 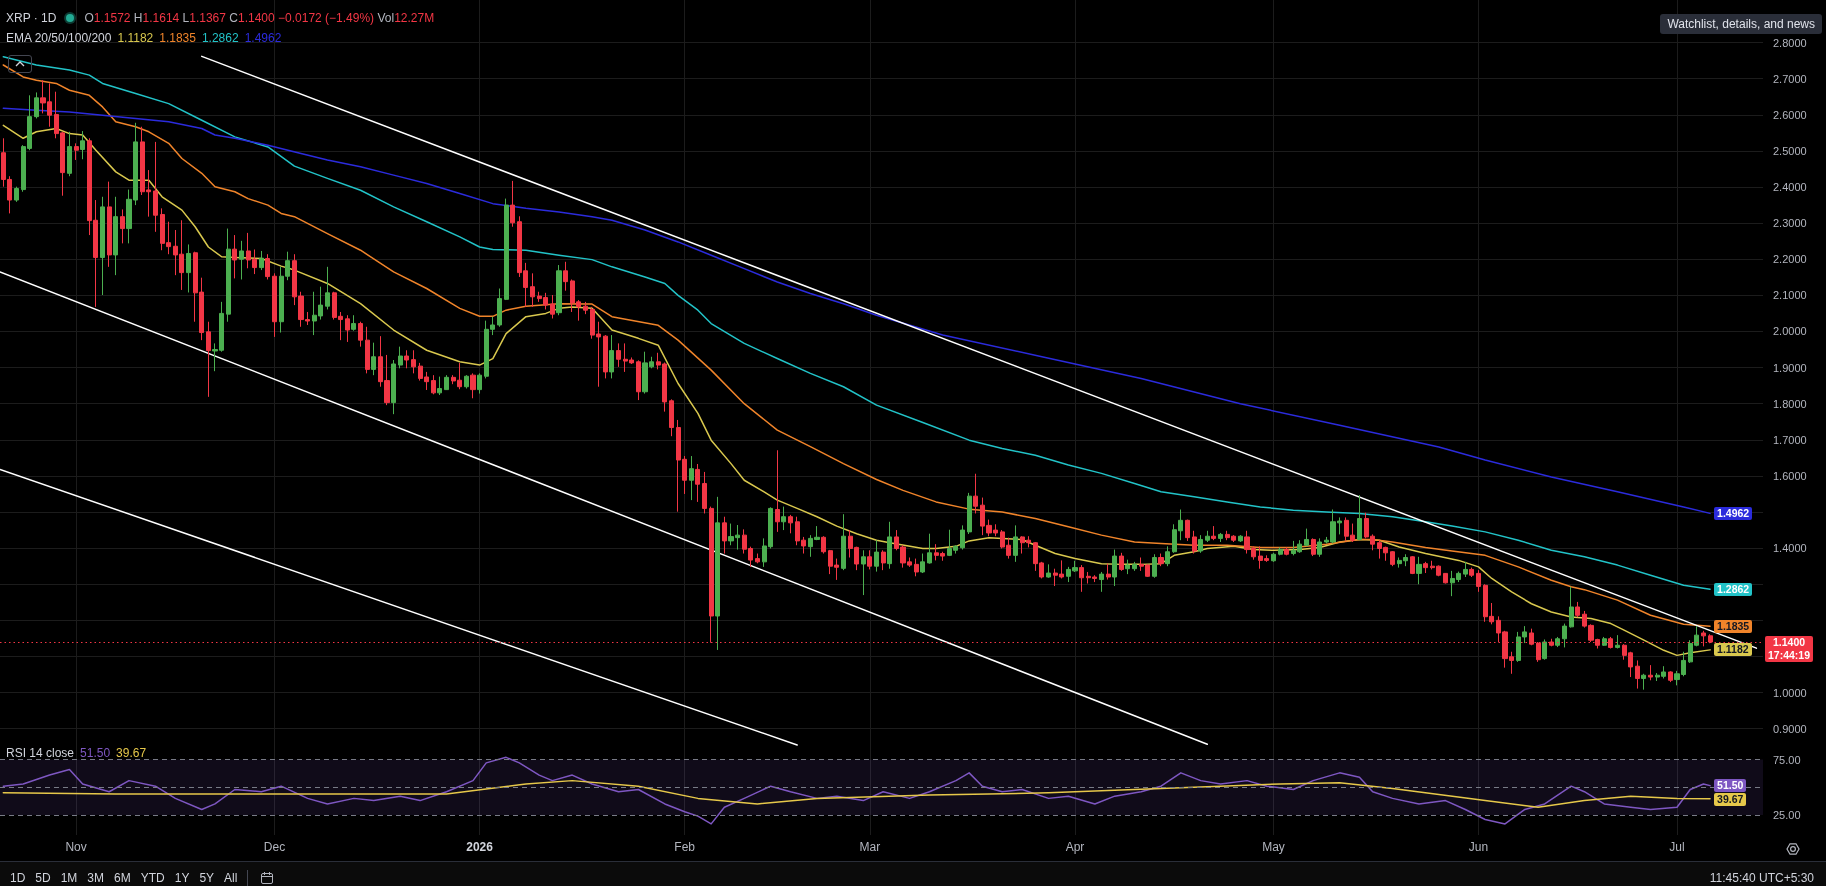 I want to click on y-tick-label: 2.5000, so click(x=1790, y=150).